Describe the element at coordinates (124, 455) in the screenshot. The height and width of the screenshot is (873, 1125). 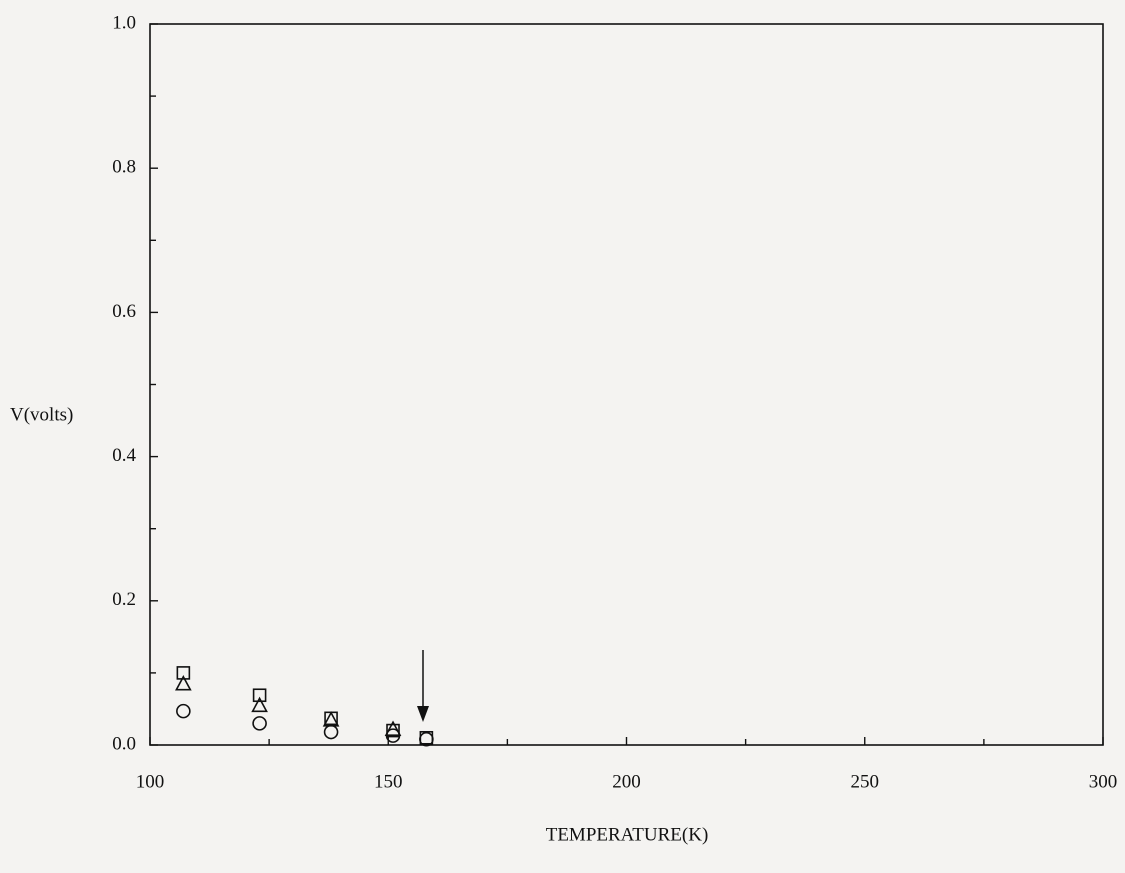
I see `y-tick-label: 0.4` at that location.